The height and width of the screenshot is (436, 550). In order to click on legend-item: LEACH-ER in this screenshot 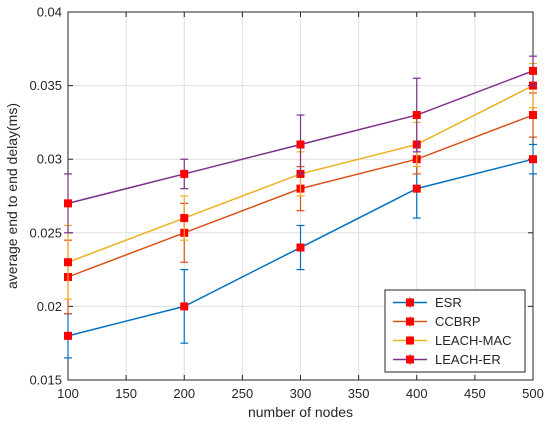, I will do `click(447, 359)`.